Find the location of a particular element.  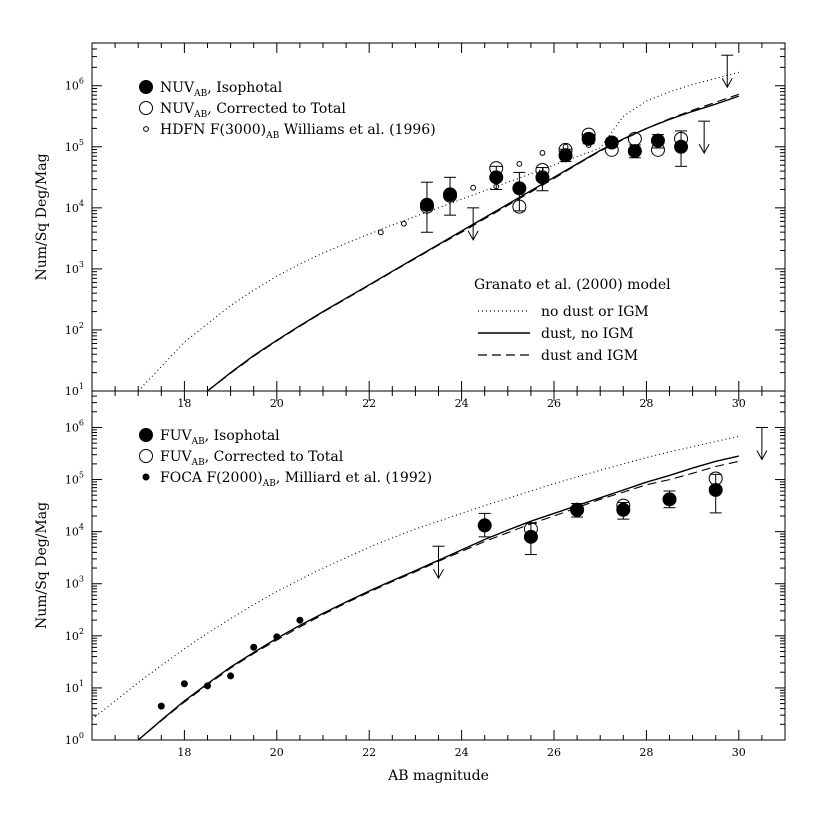

legend-label-rest: , Corrected to Total is located at coordinates (276, 109).